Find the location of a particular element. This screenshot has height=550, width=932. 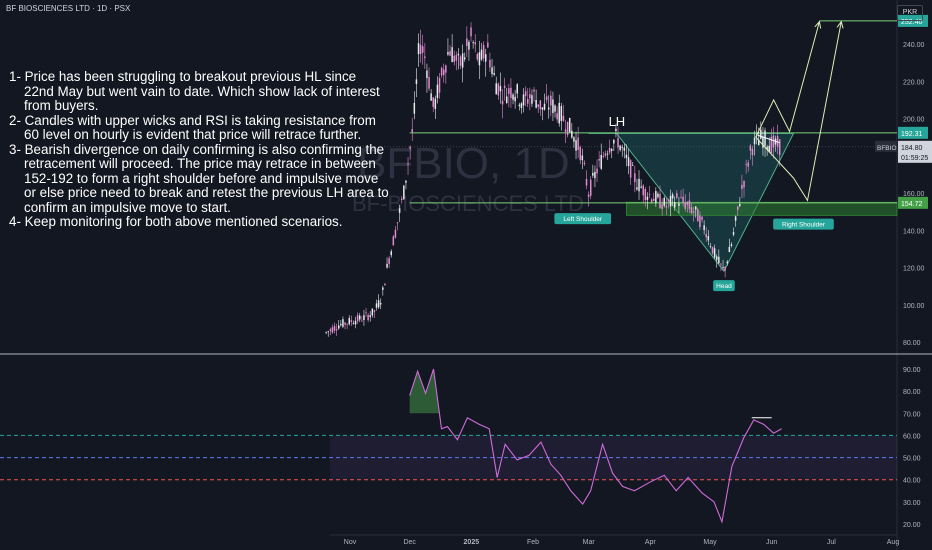

time-tick-jun: Jun is located at coordinates (771, 542).